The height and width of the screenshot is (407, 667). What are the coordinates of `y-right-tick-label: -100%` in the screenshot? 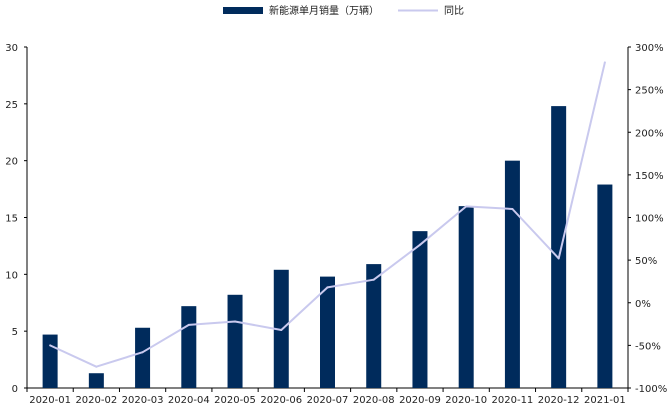 It's located at (651, 389).